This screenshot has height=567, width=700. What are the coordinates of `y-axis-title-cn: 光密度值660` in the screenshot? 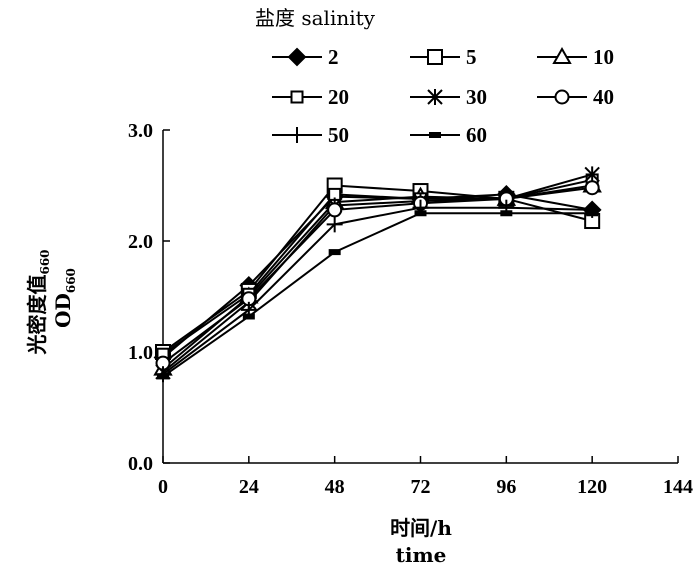 It's located at (38, 302).